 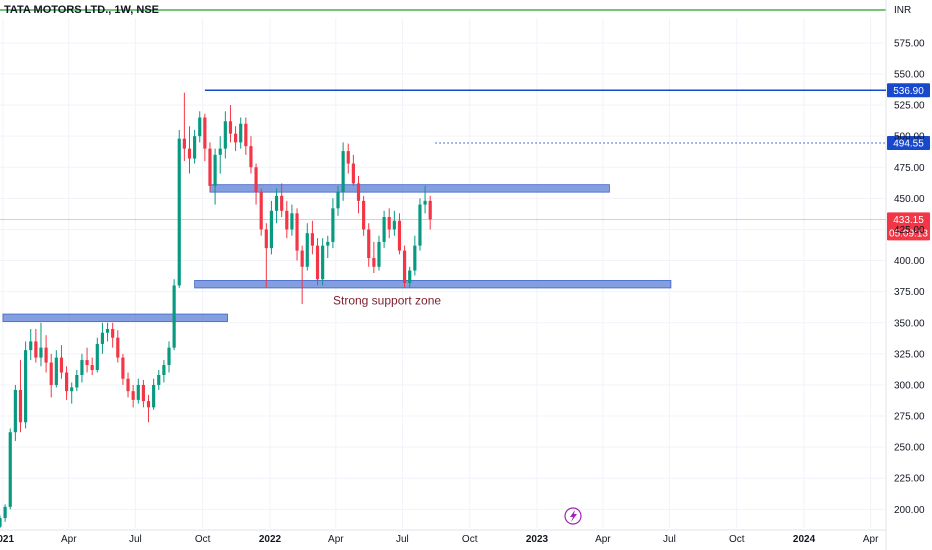 I want to click on y-tick-label: 325.00, so click(x=909, y=354).